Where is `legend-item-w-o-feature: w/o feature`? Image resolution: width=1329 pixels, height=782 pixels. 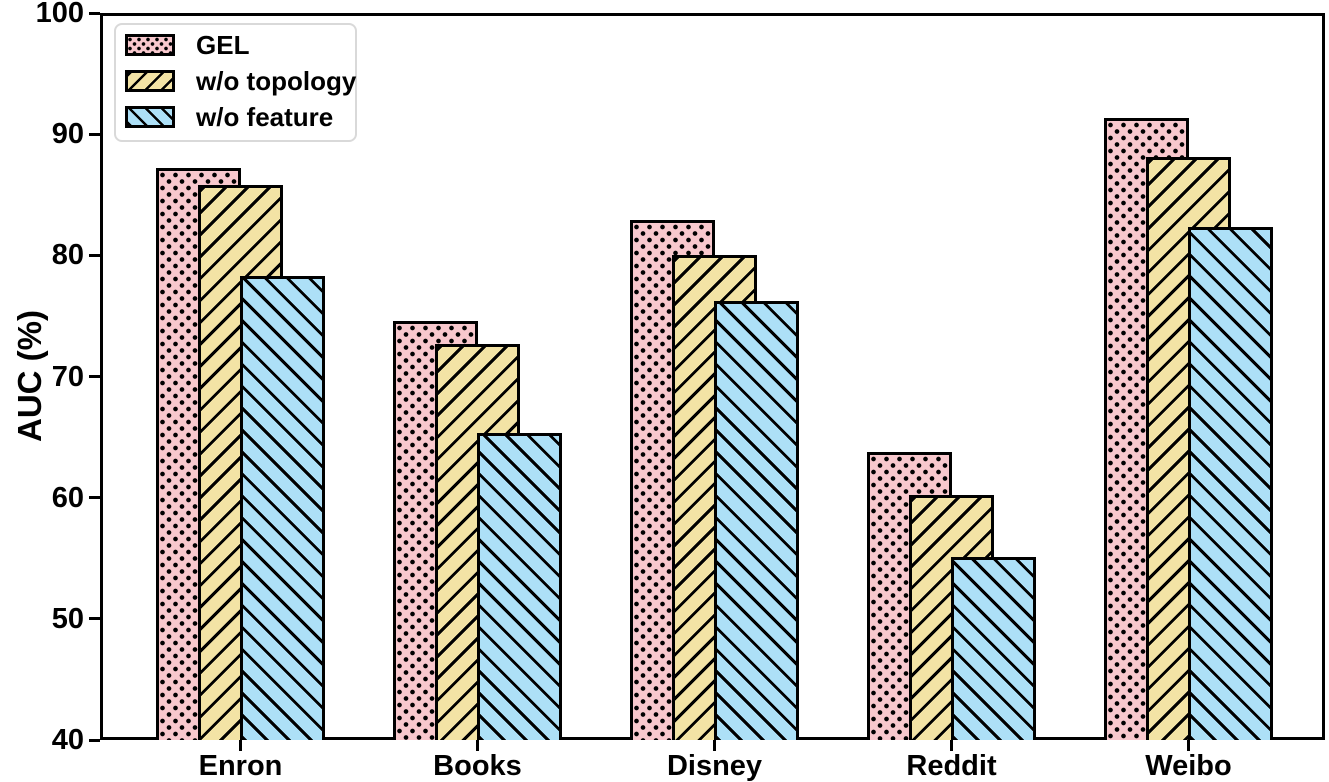
legend-item-w-o-feature: w/o feature is located at coordinates (235, 117).